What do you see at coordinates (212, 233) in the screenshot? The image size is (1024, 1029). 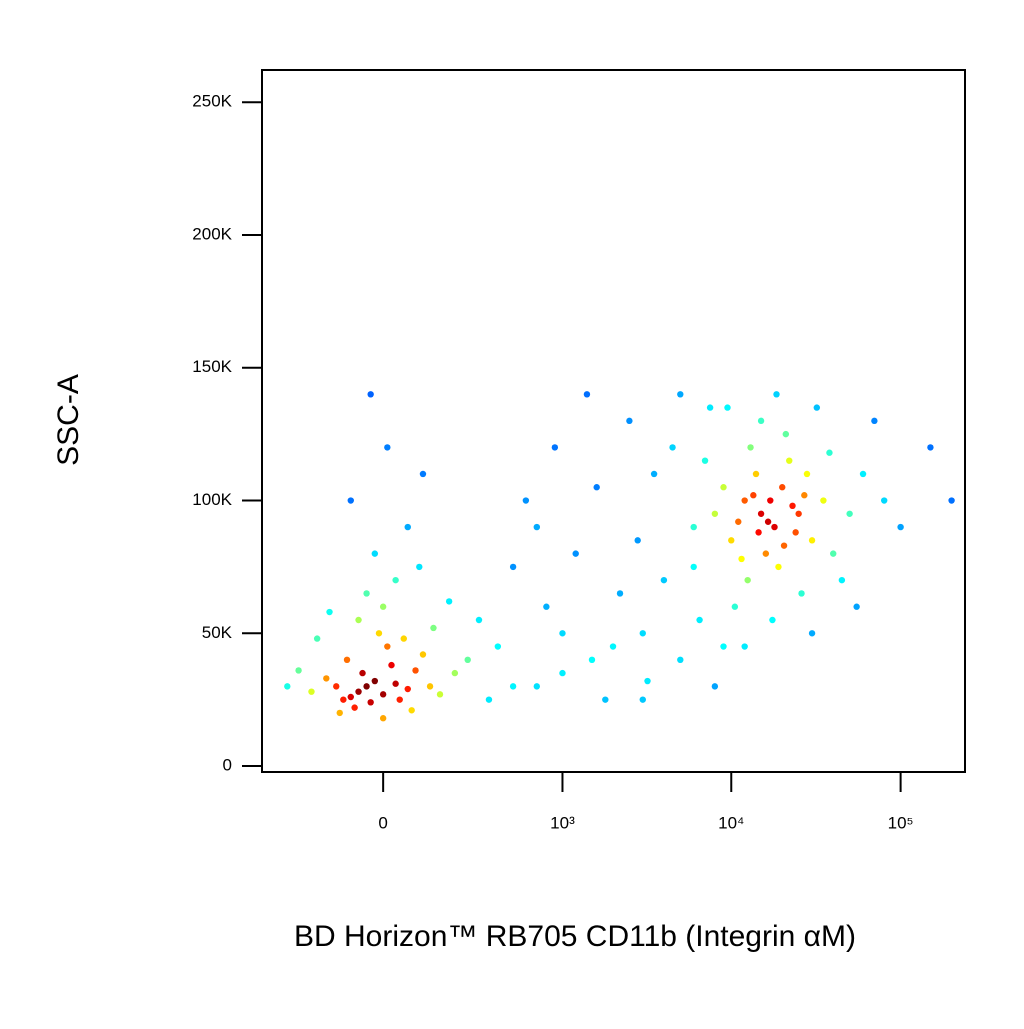 I see `y-tick-label: 200K` at bounding box center [212, 233].